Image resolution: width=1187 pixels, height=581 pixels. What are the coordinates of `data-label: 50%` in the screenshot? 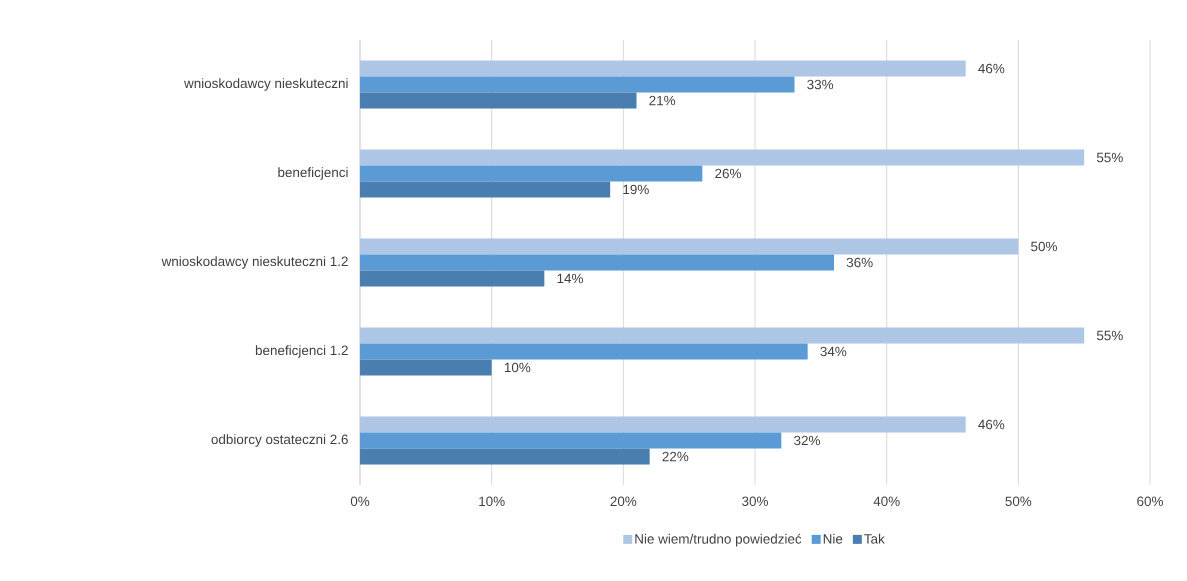 It's located at (1044, 246).